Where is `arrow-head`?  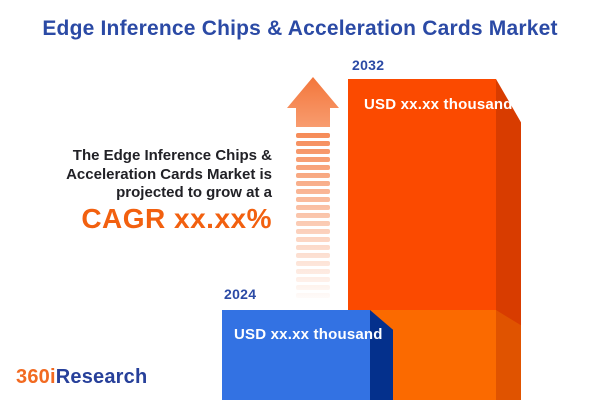 arrow-head is located at coordinates (313, 102).